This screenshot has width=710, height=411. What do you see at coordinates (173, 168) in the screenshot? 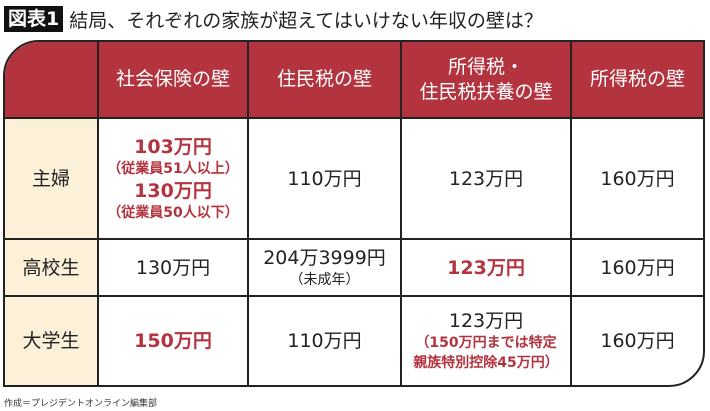
I see `note: （従業員51人以上）` at bounding box center [173, 168].